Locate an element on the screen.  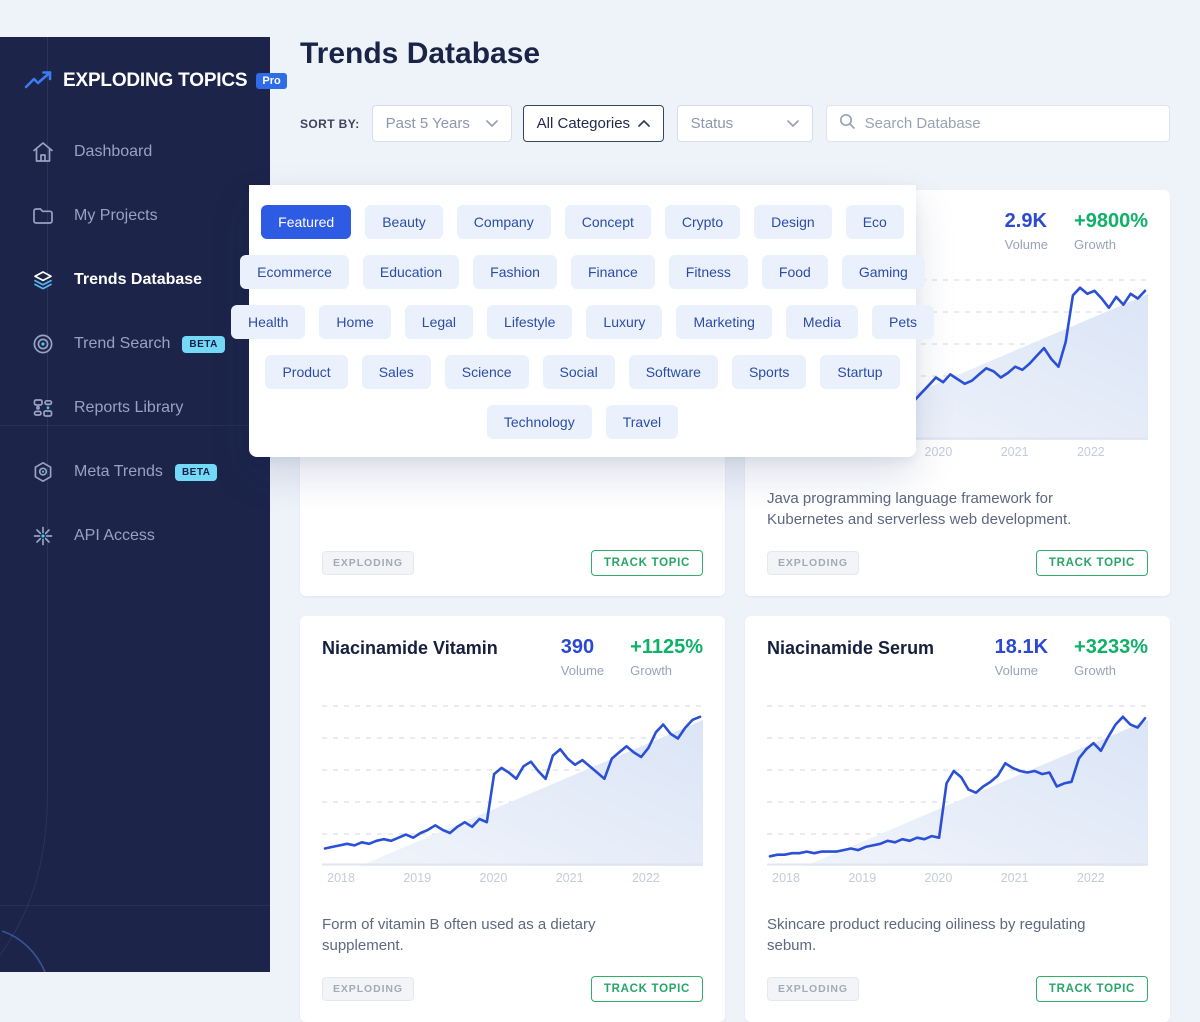
sidebar-item-api-access: API Access is located at coordinates (135, 536).